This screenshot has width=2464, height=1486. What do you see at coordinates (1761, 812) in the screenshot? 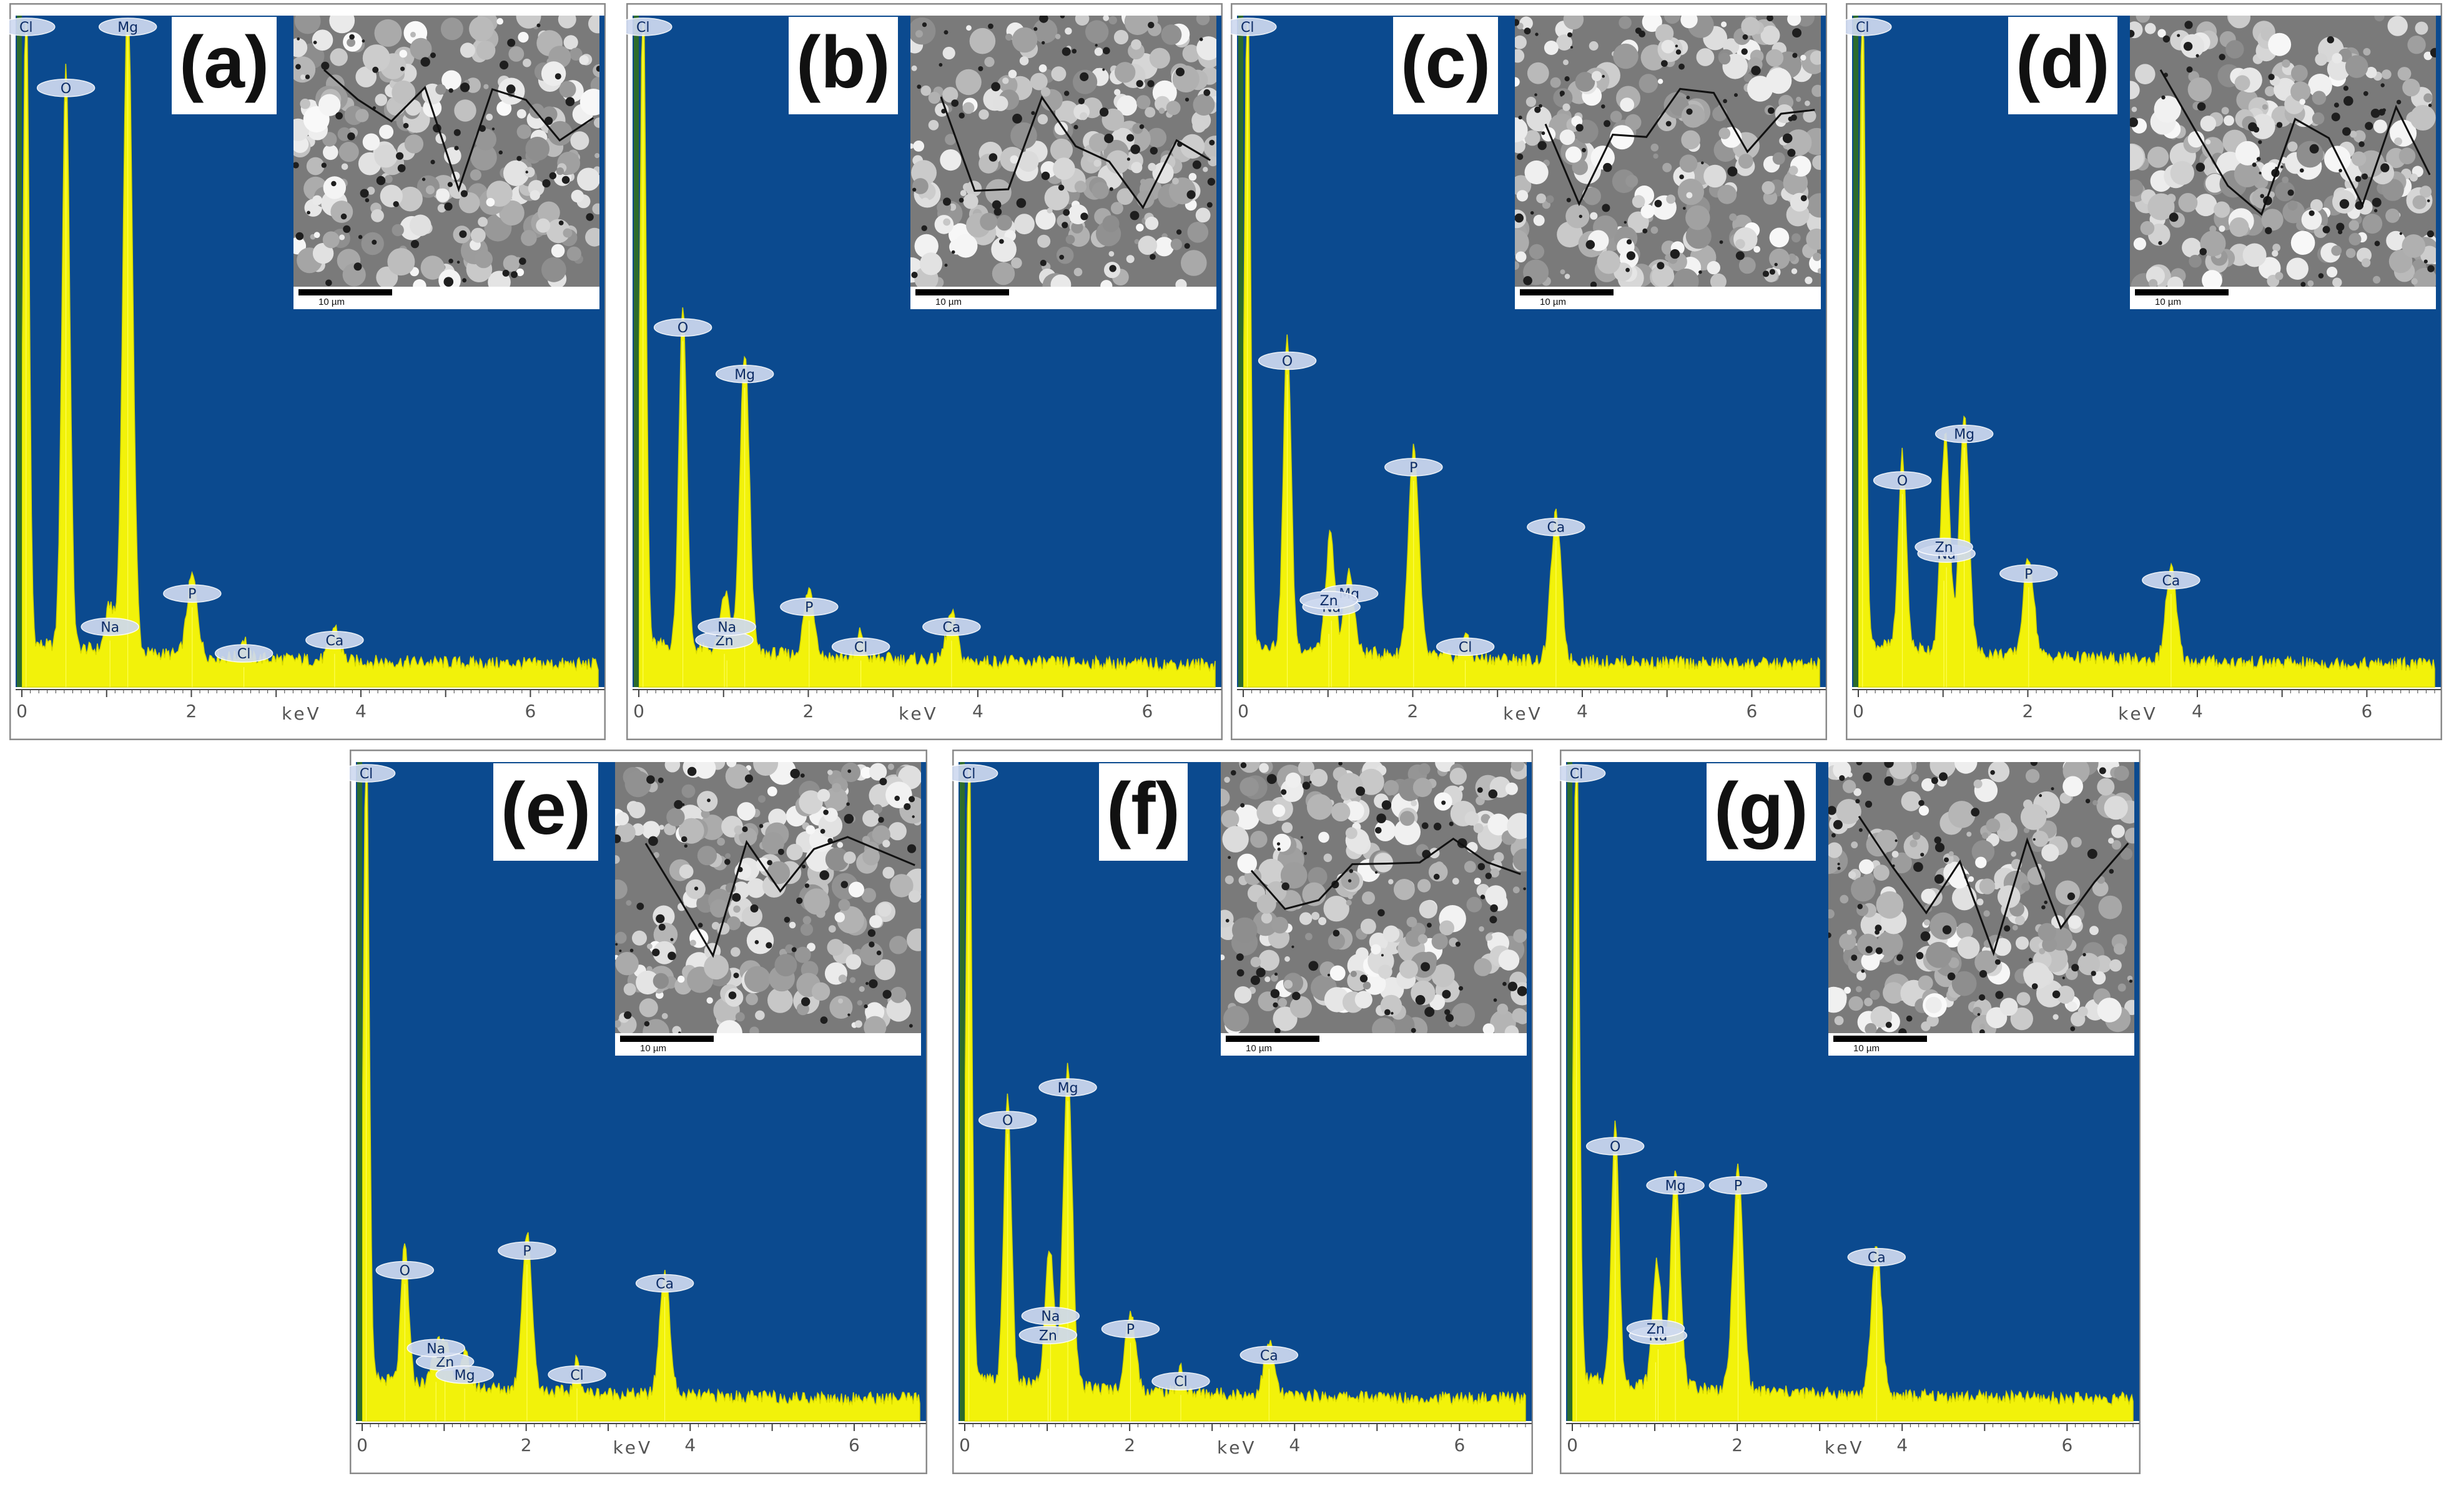
I see `panel-label: (g)` at bounding box center [1761, 812].